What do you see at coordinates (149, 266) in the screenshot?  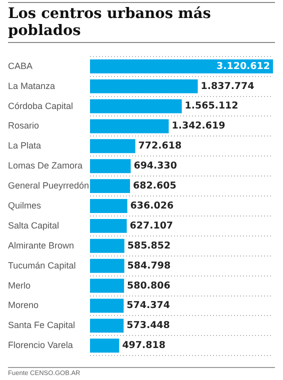 I see `data-label: 584.798` at bounding box center [149, 266].